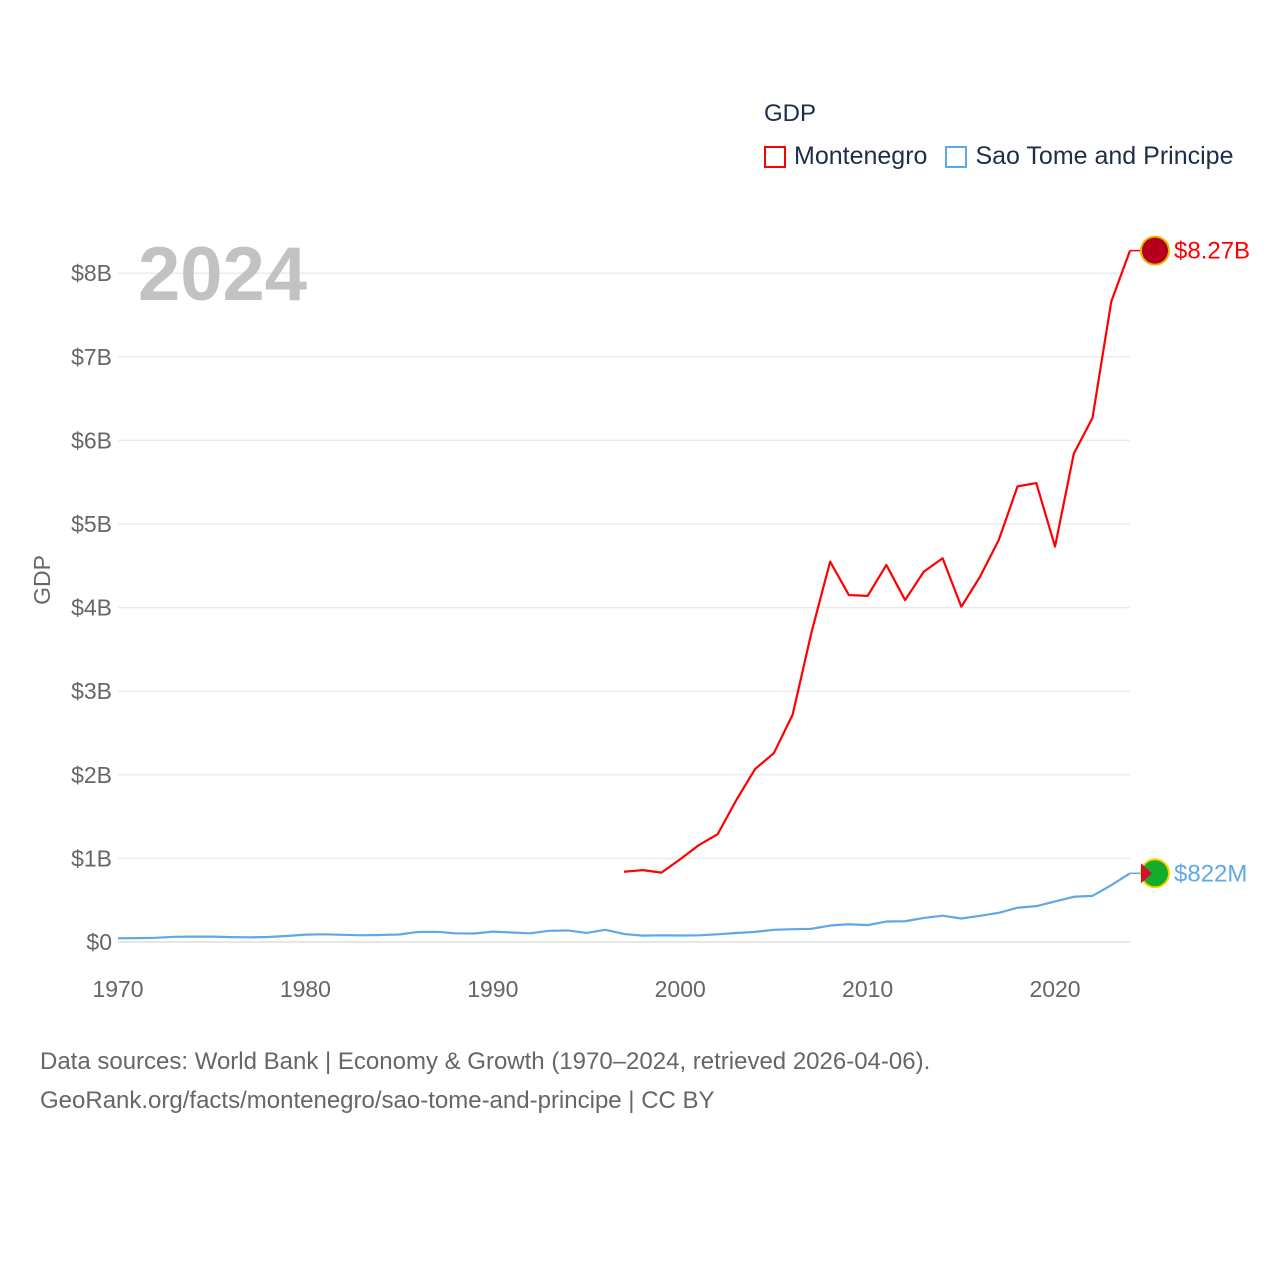 This screenshot has width=1280, height=1280. I want to click on year-watermark: 2024, so click(222, 274).